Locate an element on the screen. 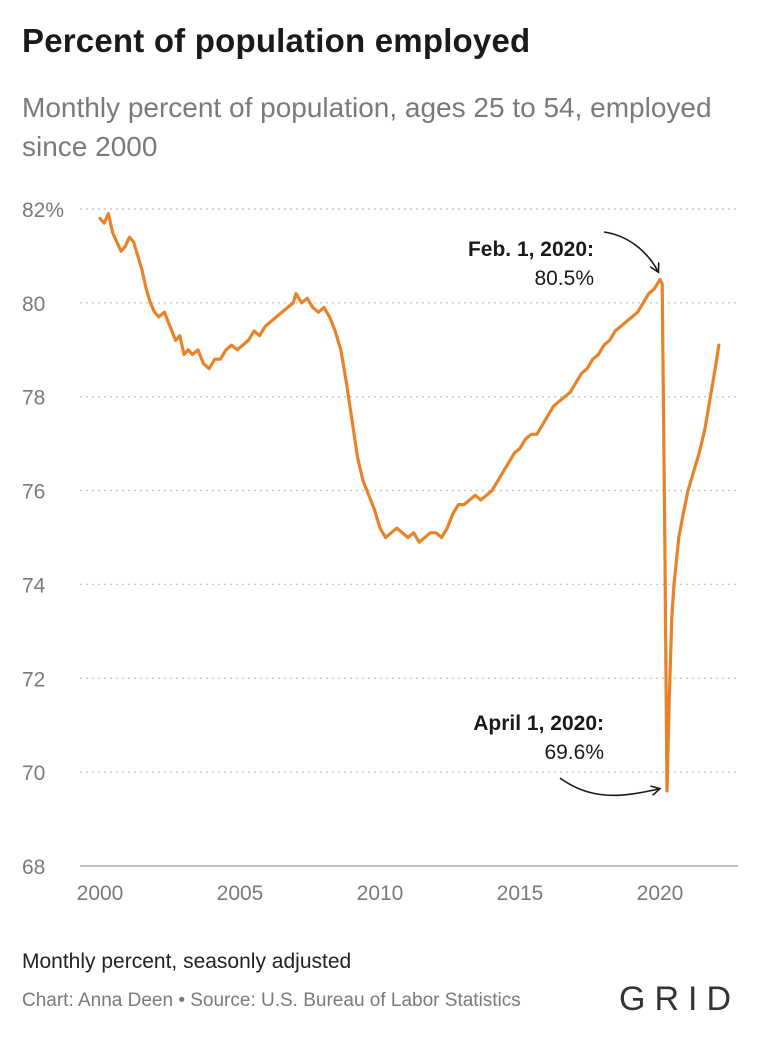 This screenshot has height=1040, width=760. annotation-value: 69.6% is located at coordinates (574, 752).